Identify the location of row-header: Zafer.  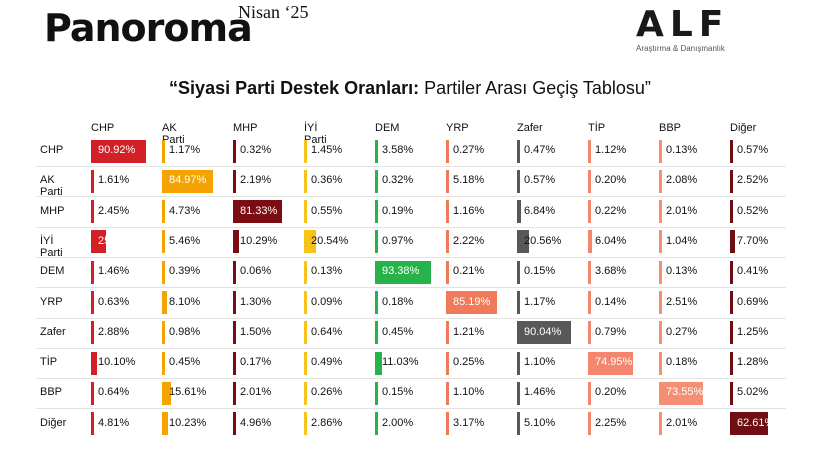
(53, 331).